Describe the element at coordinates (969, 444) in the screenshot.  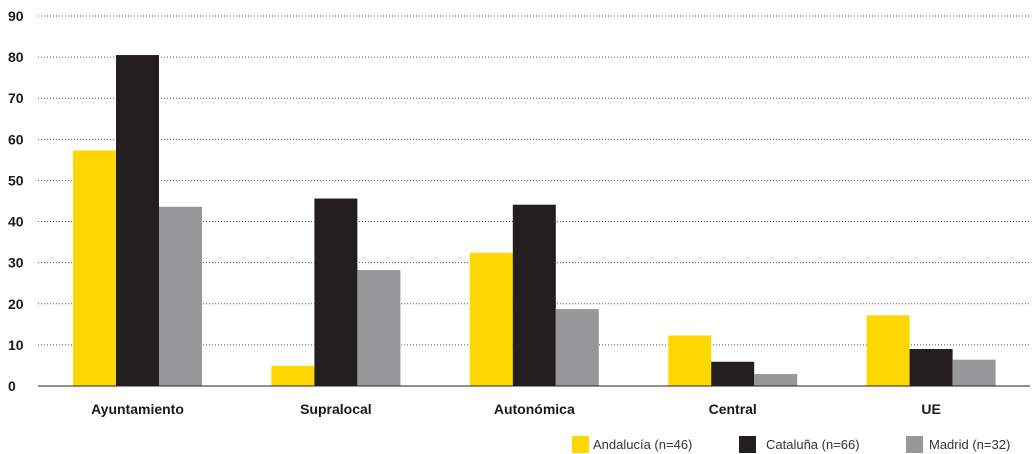
I see `legend-label: Madrid (n=32)` at that location.